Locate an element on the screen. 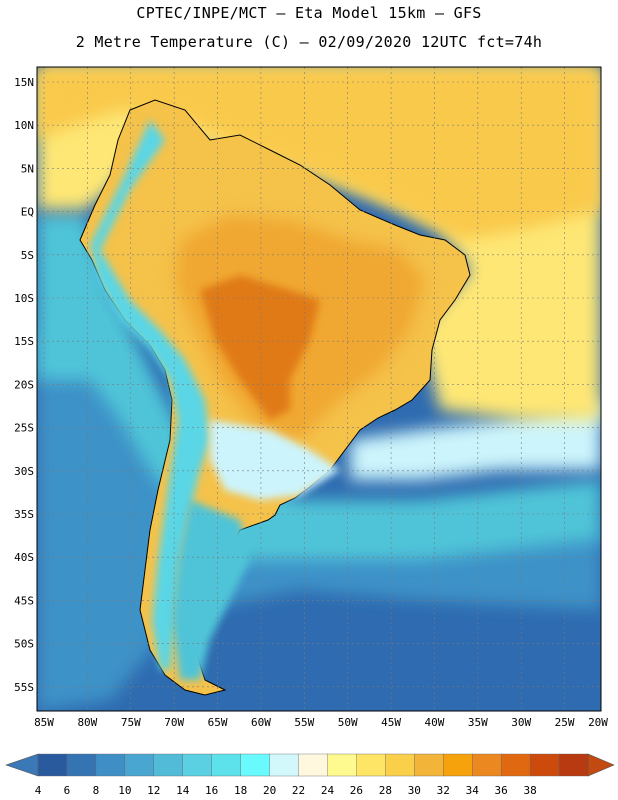  lat-label: 15N is located at coordinates (24, 82).